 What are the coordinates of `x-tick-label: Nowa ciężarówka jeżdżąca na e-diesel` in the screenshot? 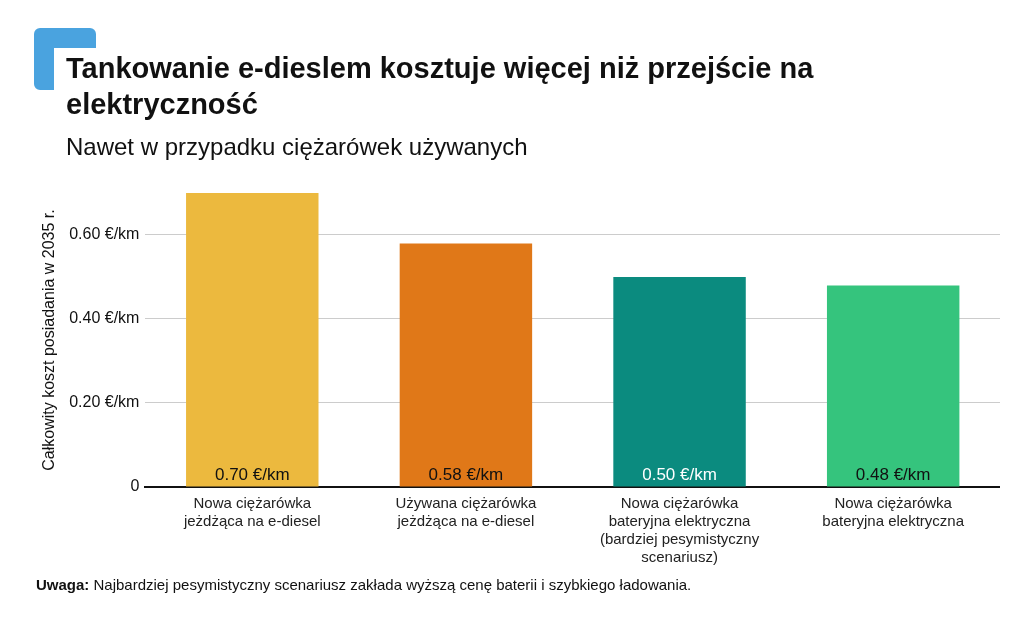 It's located at (251, 512).